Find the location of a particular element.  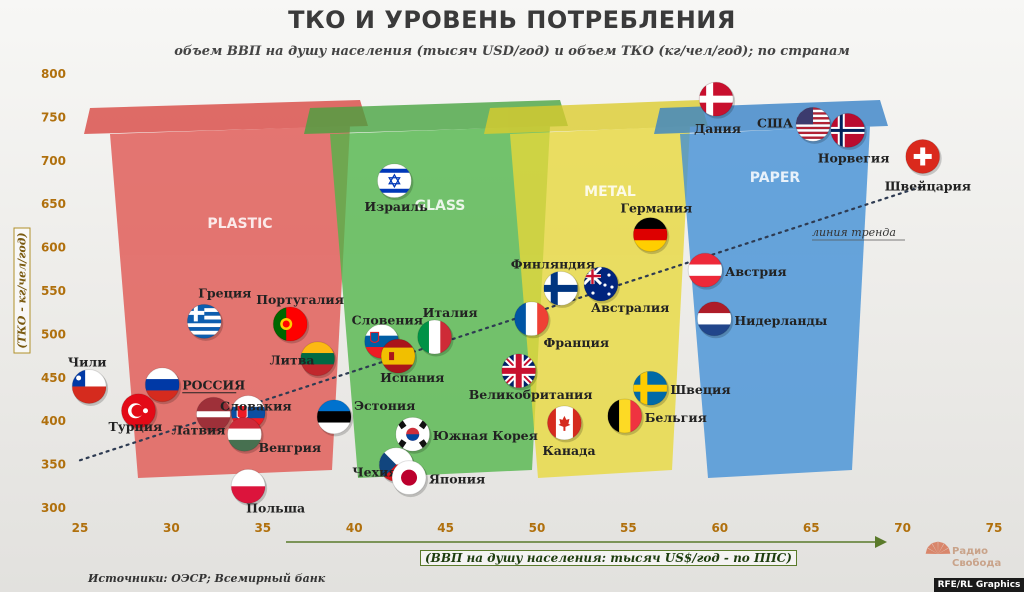

point-label: Финляндия is located at coordinates (553, 263).